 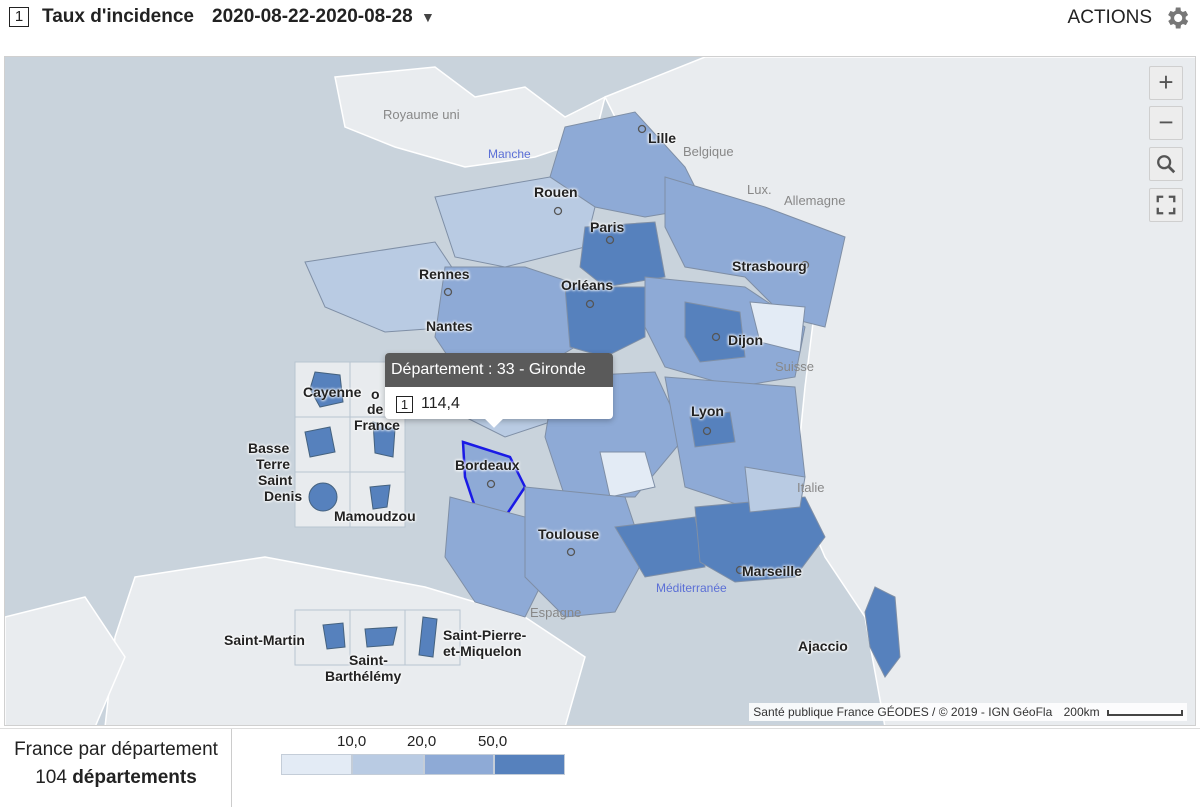 I want to click on label-rennes: Rennes, so click(x=444, y=274).